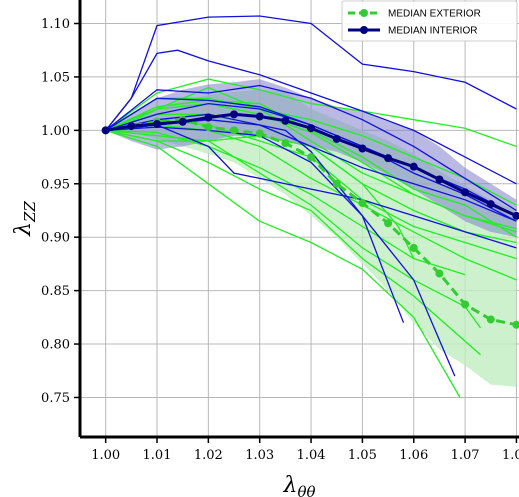 The width and height of the screenshot is (519, 497). What do you see at coordinates (55, 77) in the screenshot?
I see `y-tick-label: 1.05` at bounding box center [55, 77].